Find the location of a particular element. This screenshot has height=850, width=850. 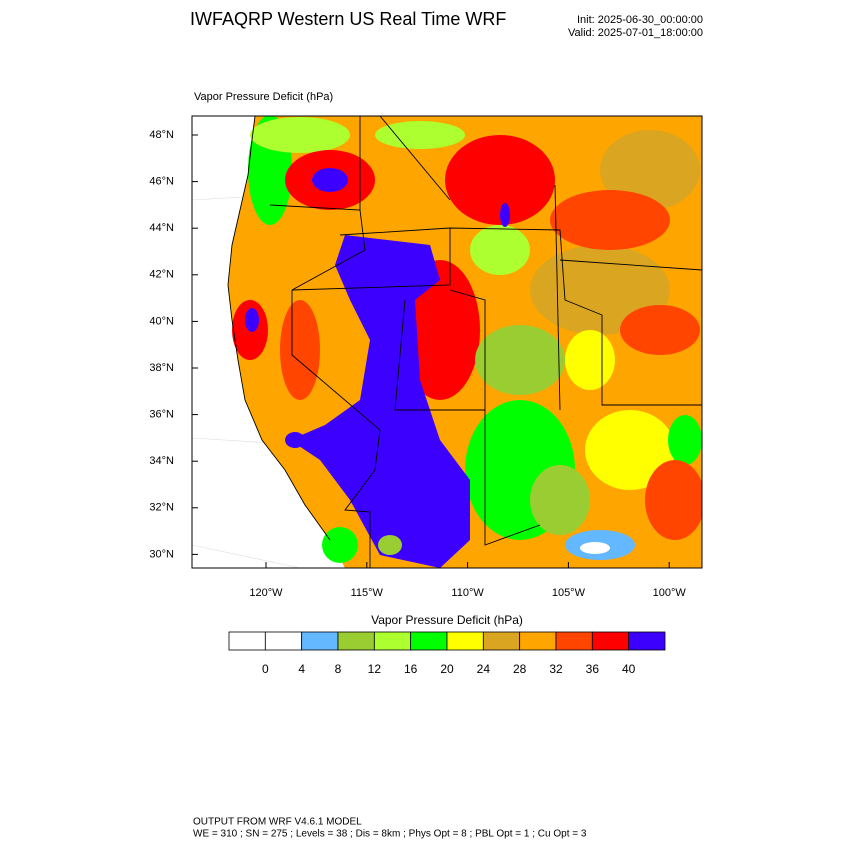

lat-label: 38°N is located at coordinates (161, 368).